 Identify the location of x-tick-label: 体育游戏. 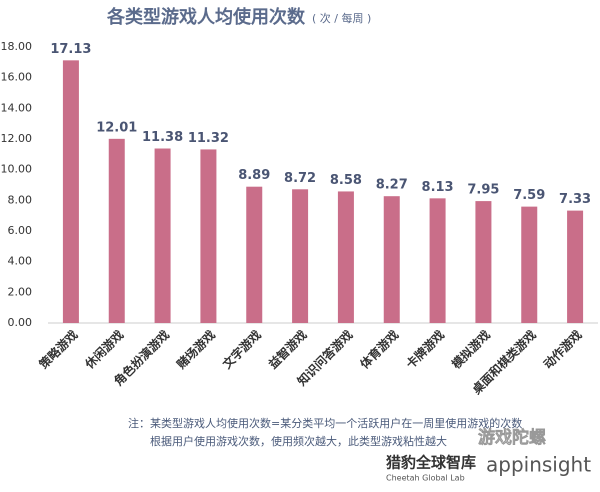
(379, 349).